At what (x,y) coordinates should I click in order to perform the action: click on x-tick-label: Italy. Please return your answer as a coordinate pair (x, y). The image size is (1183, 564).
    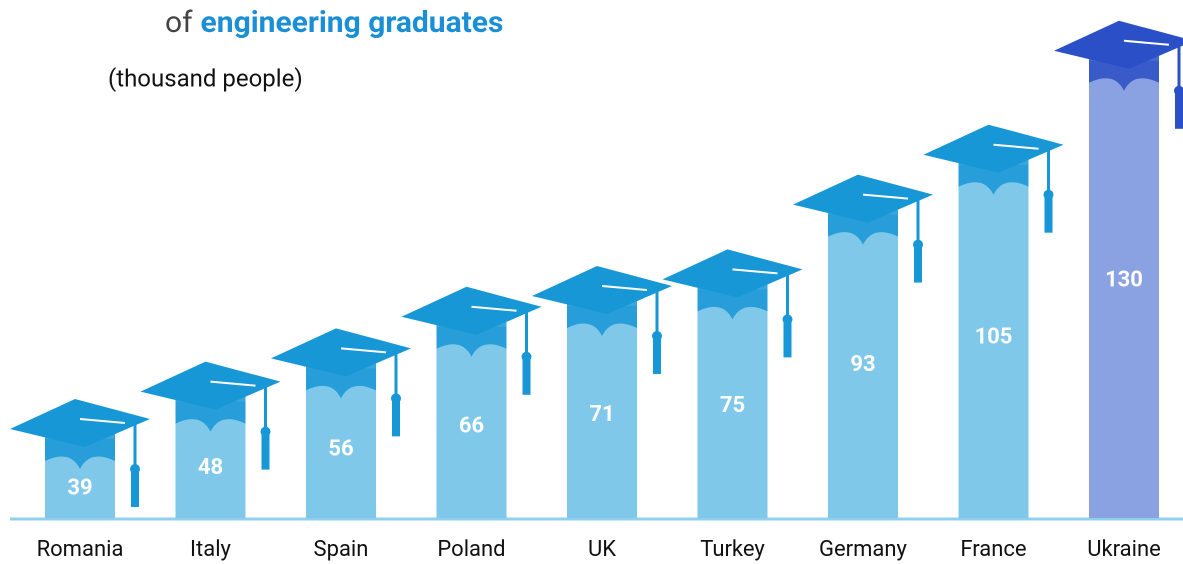
    Looking at the image, I should click on (210, 549).